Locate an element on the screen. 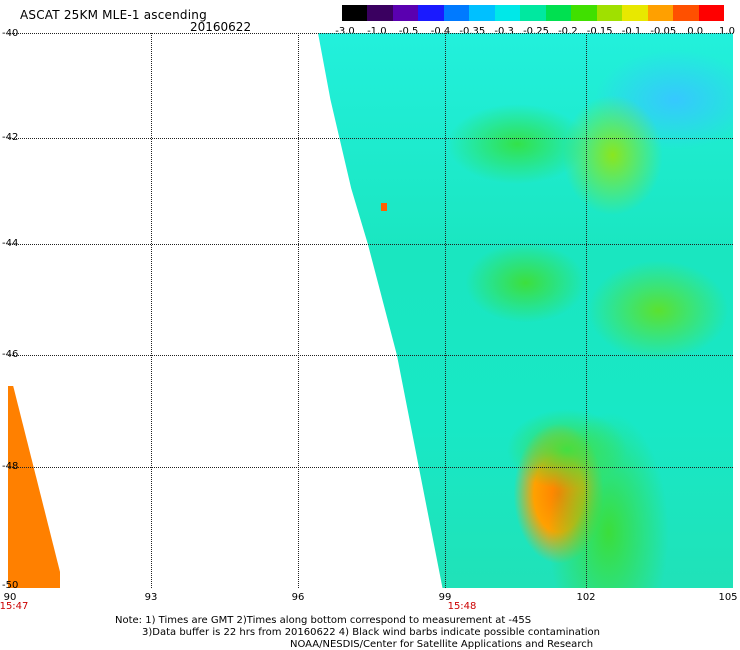  lon-label-105: 105 is located at coordinates (728, 597).